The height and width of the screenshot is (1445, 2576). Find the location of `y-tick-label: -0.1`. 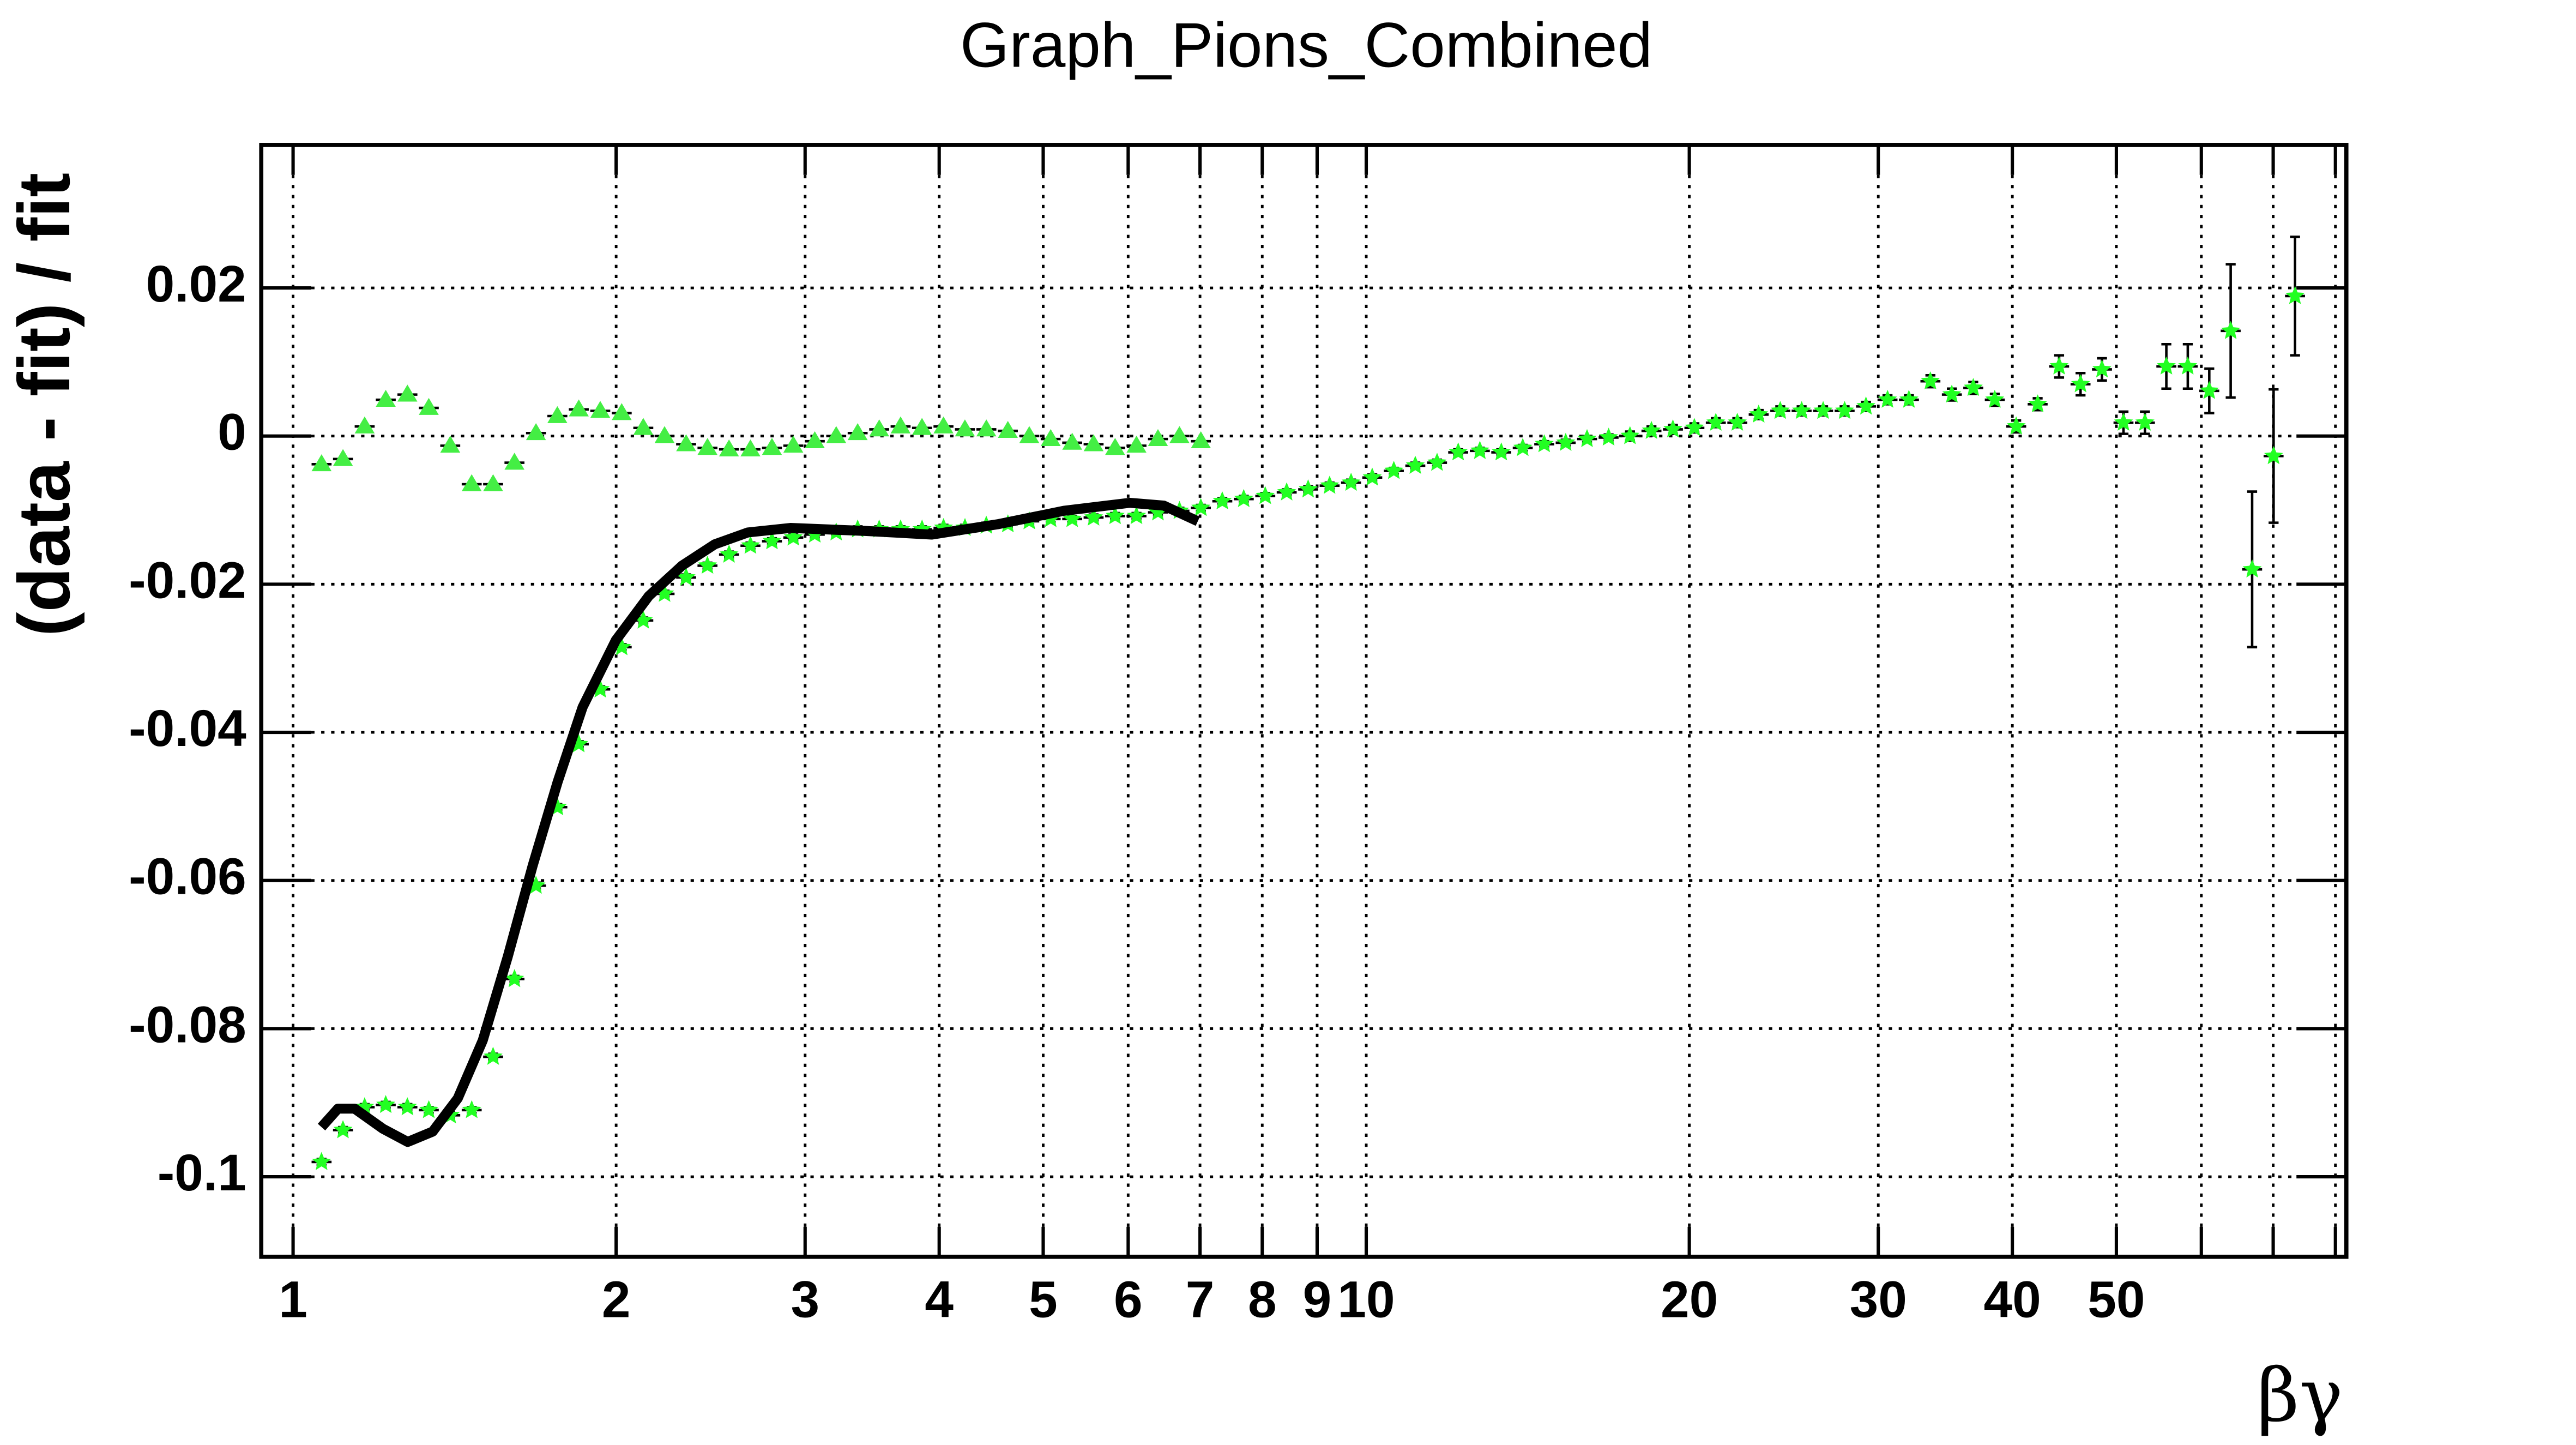

y-tick-label: -0.1 is located at coordinates (202, 1173).